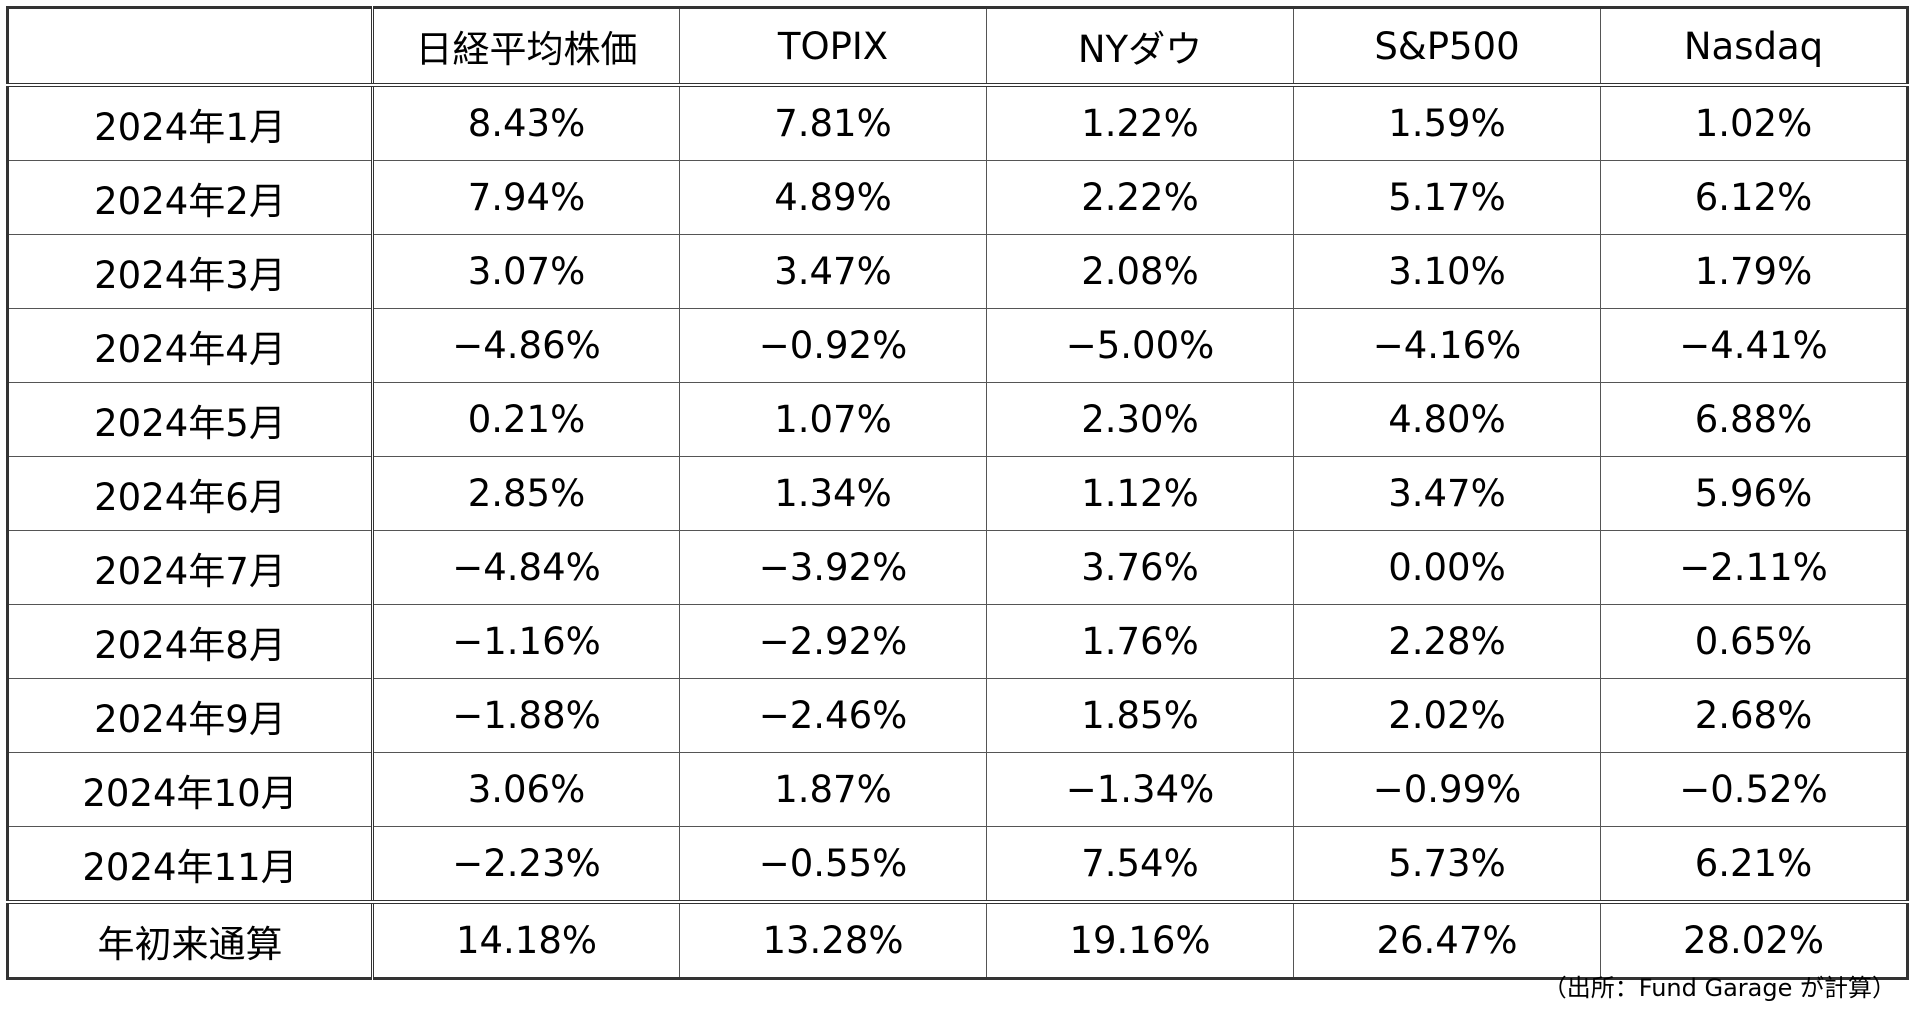  I want to click on table-row: 2024年2月 7.94% 4.89% 2.22% 5.17% 6.12%, so click(957, 197).